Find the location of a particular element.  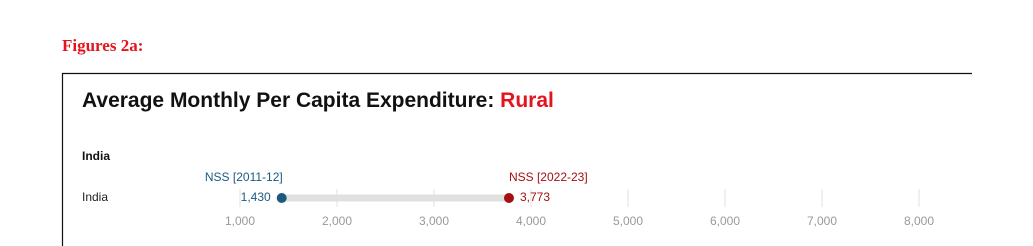

x-tick-label: 3,000 is located at coordinates (434, 221).